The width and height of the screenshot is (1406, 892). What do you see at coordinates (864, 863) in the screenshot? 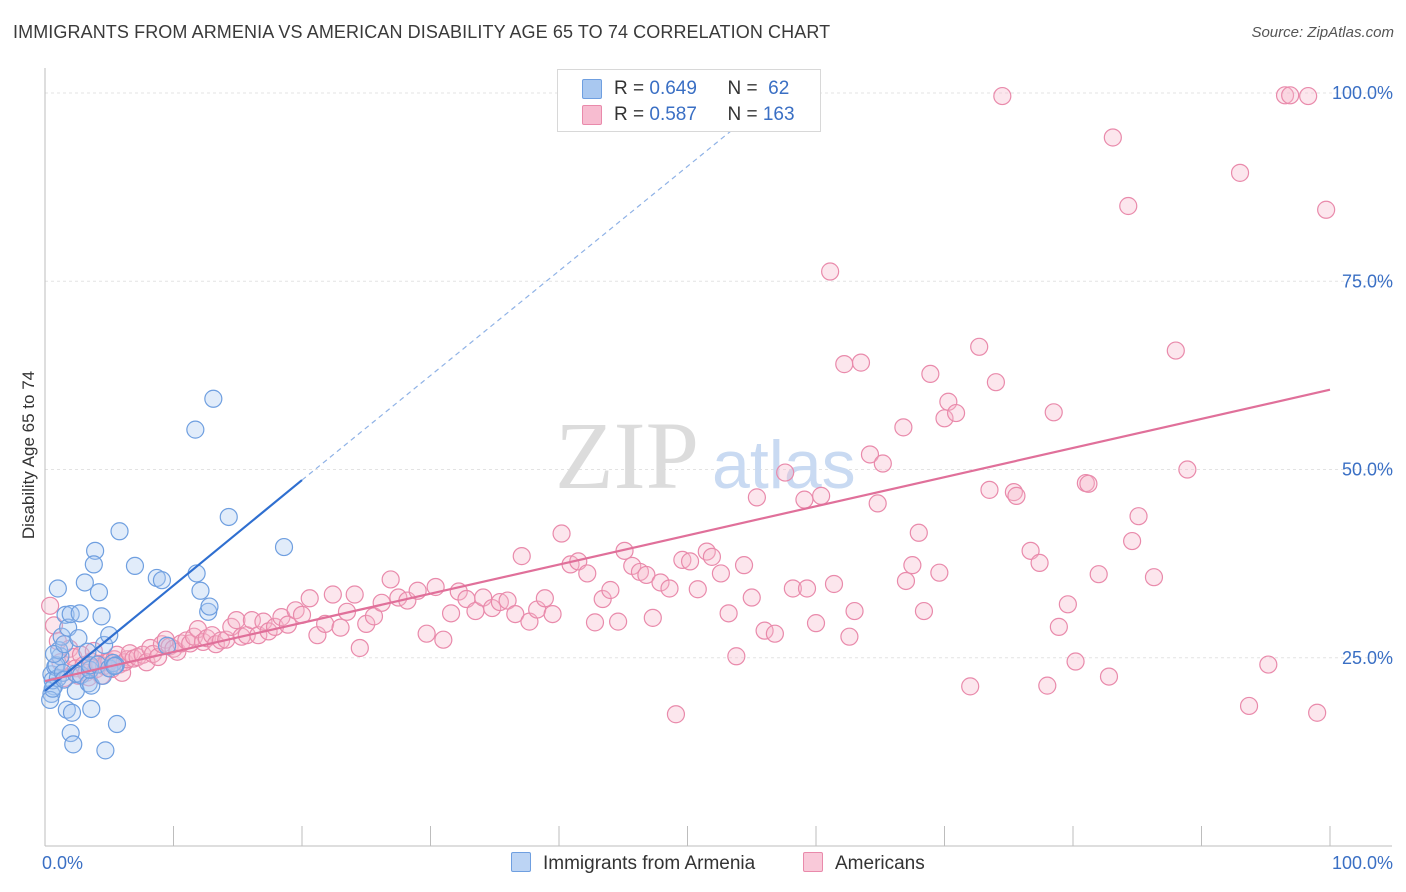
I see `bottom-legend-americans: Americans` at bounding box center [864, 863].